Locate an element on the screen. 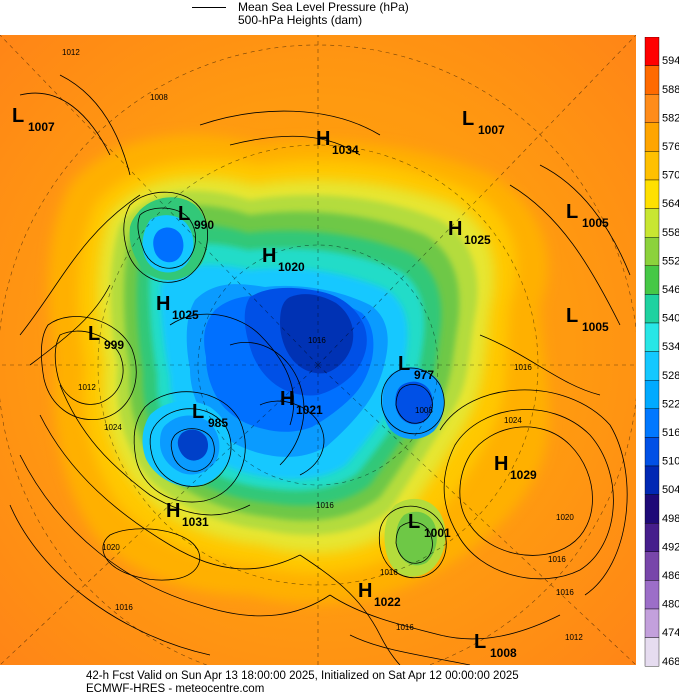 The width and height of the screenshot is (681, 700). system-pressure-value: 1020 is located at coordinates (291, 267).